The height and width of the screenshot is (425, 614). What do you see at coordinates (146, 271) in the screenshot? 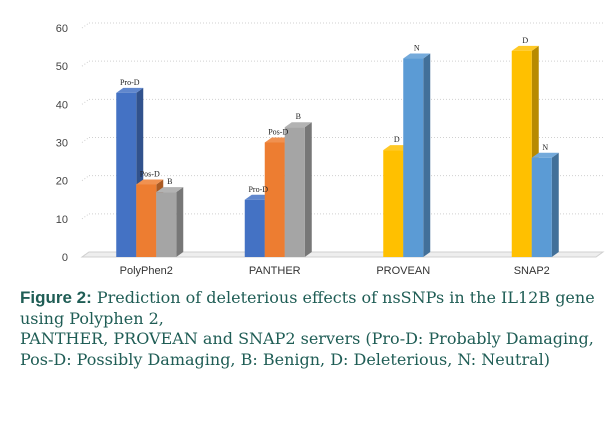
I see `x-category-label: PolyPhen2` at bounding box center [146, 271].